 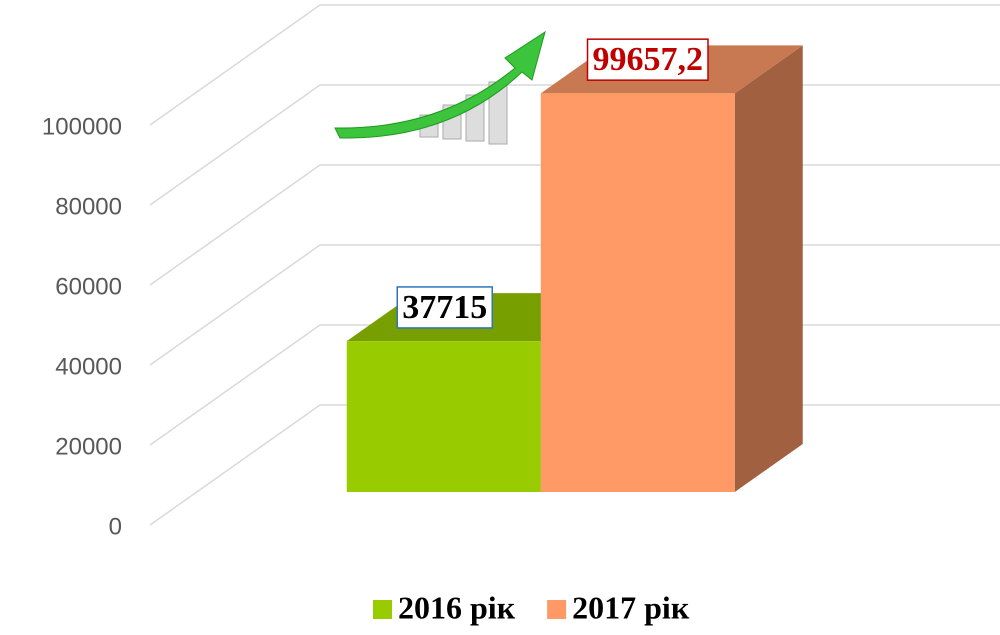 What do you see at coordinates (82, 126) in the screenshot?
I see `y-tick-label: 100000` at bounding box center [82, 126].